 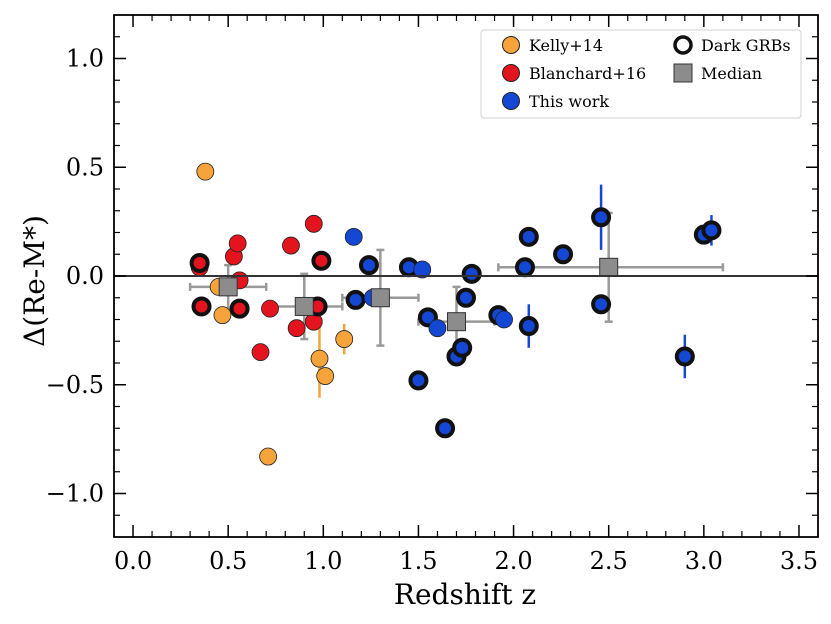 I want to click on x-tick-label: 1.0, so click(x=323, y=561).